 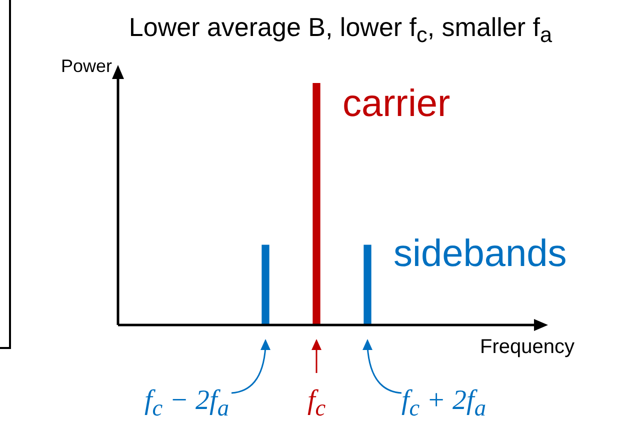 I want to click on text: sidebands, so click(x=480, y=254).